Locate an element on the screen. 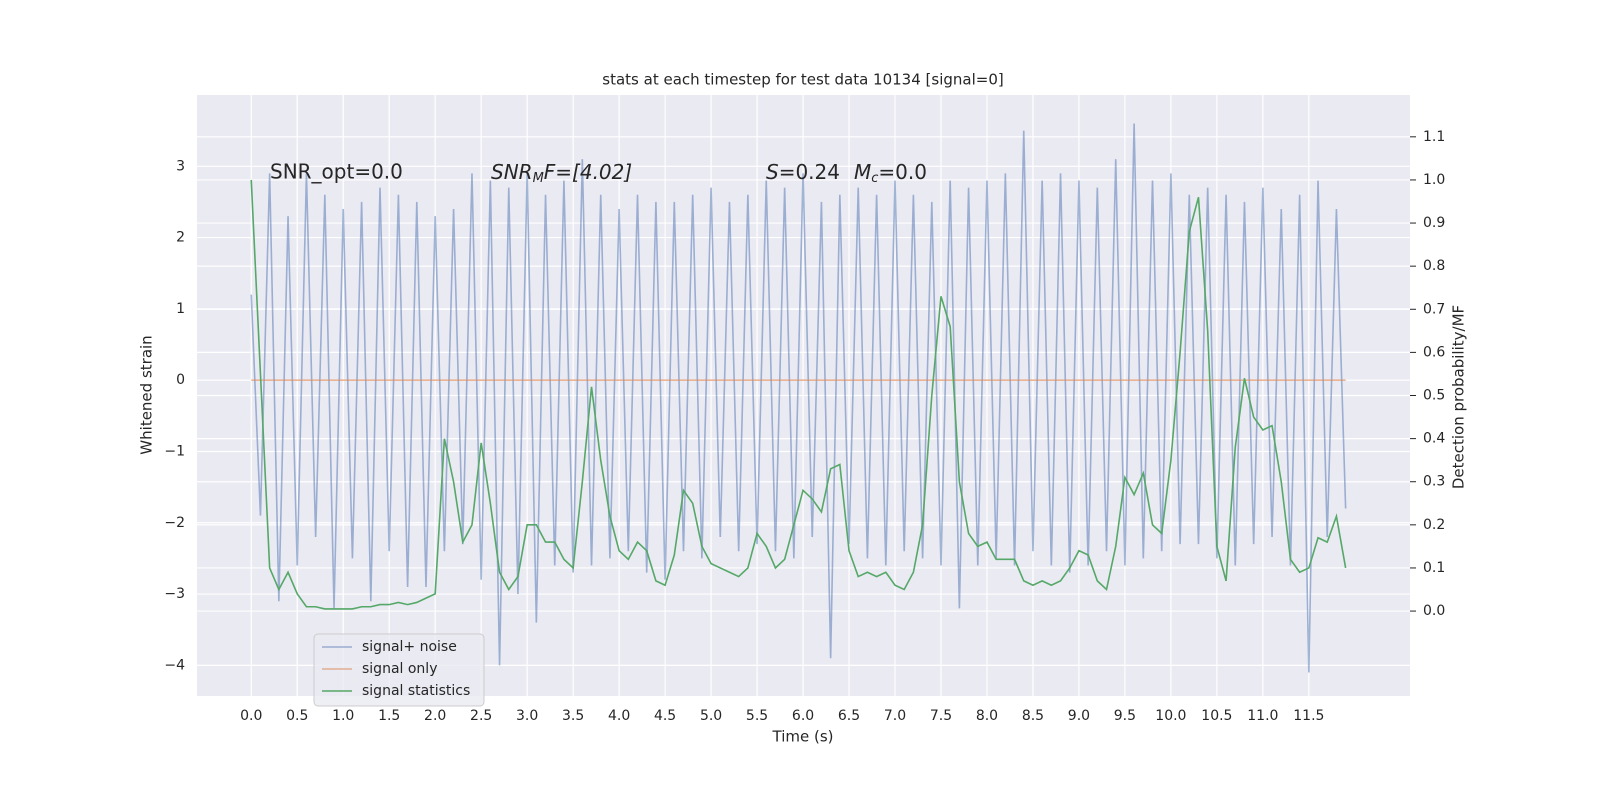 The height and width of the screenshot is (804, 1600). annotation-part: =0.0 is located at coordinates (902, 172).